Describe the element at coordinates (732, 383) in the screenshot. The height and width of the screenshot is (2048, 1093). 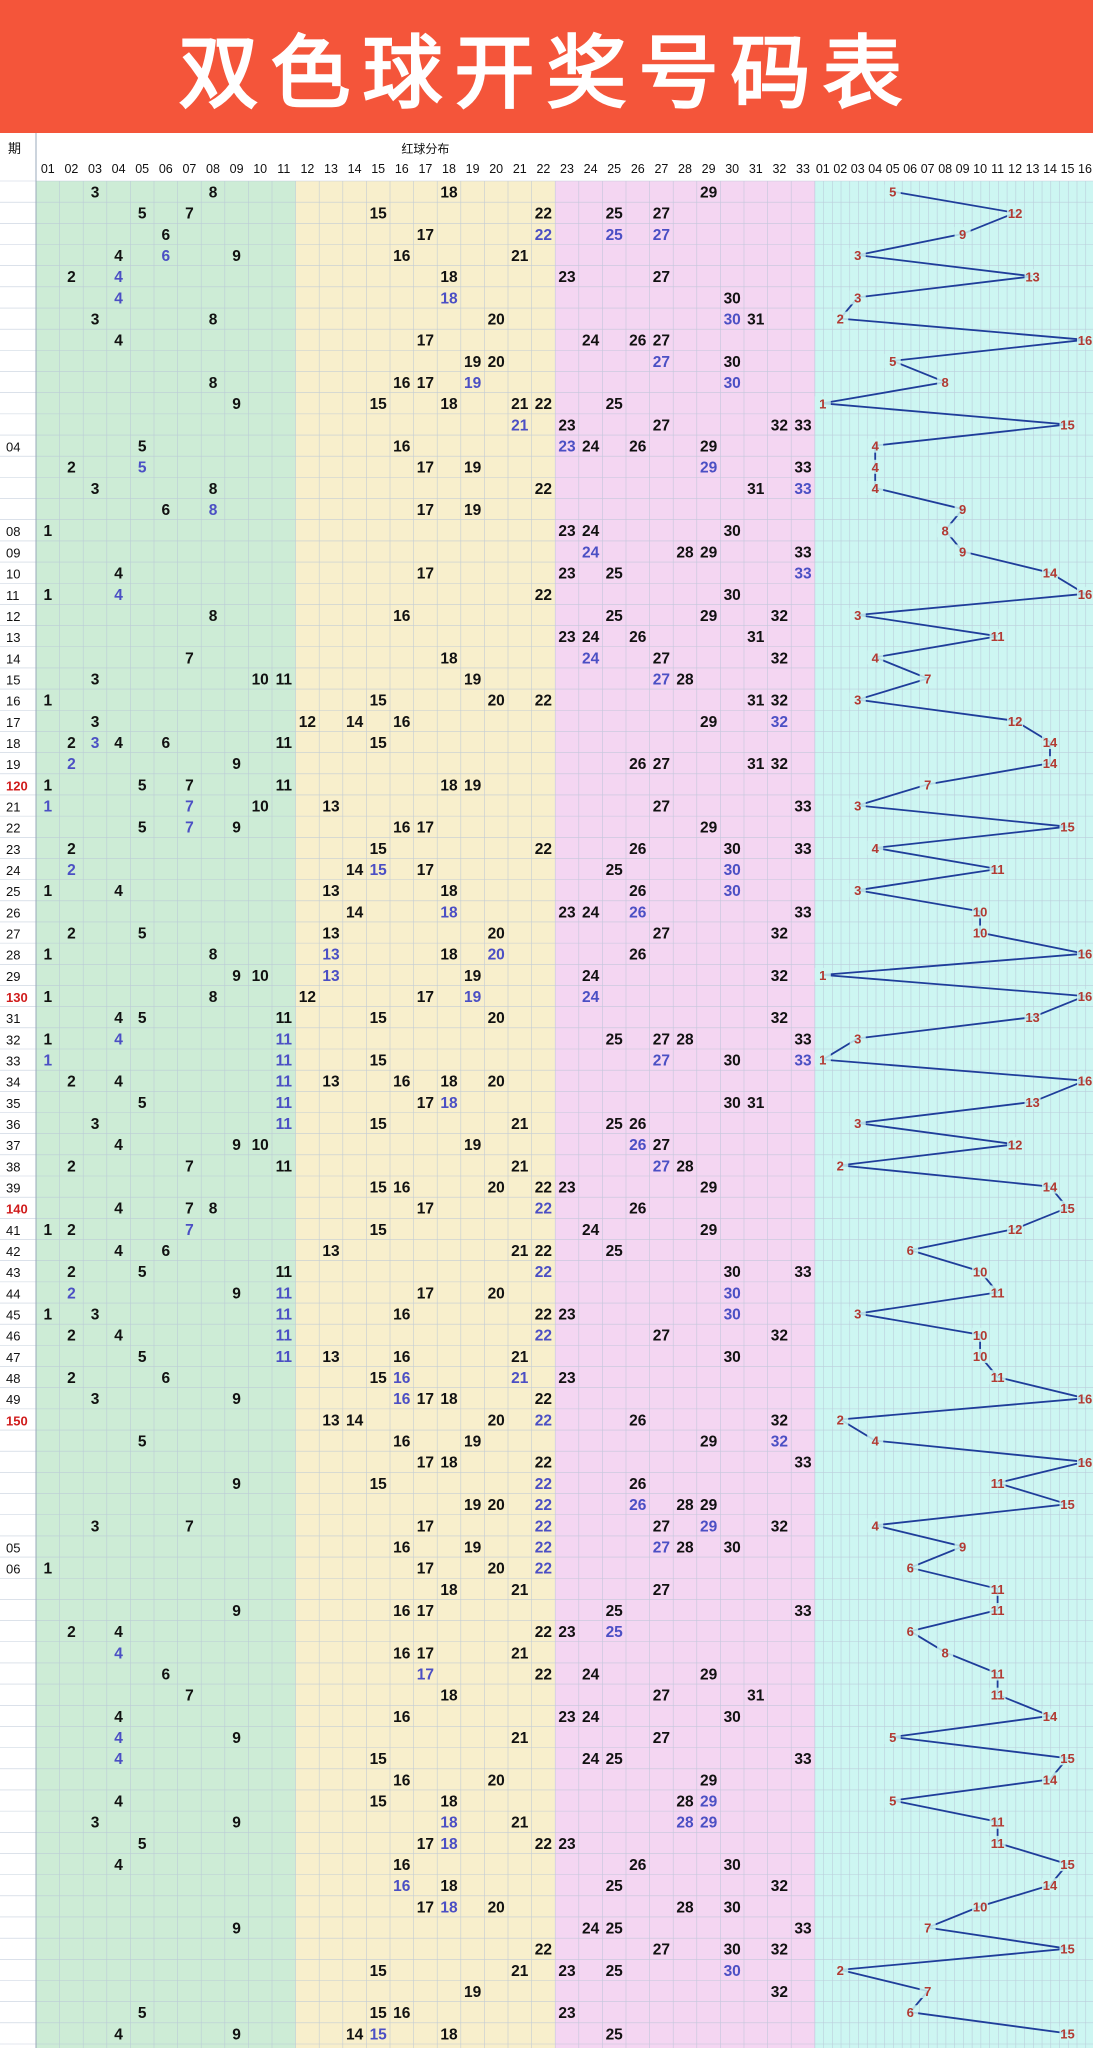
I see `red-ball-number: 30` at that location.